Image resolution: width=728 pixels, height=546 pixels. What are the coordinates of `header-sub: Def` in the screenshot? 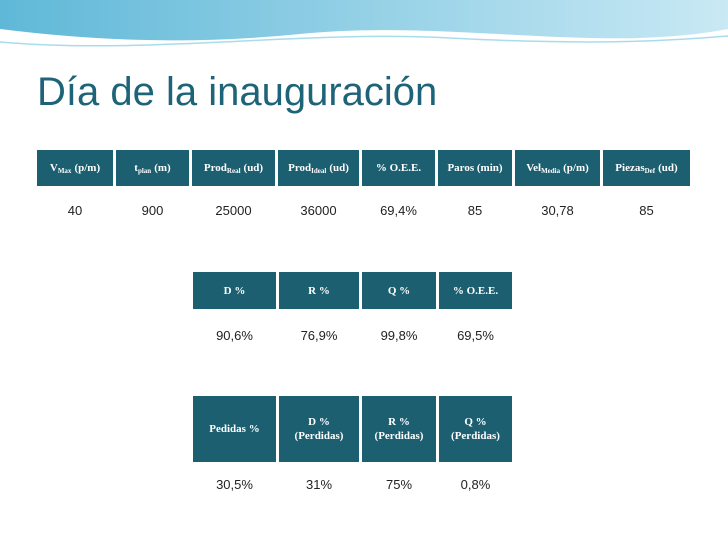 It's located at (650, 170).